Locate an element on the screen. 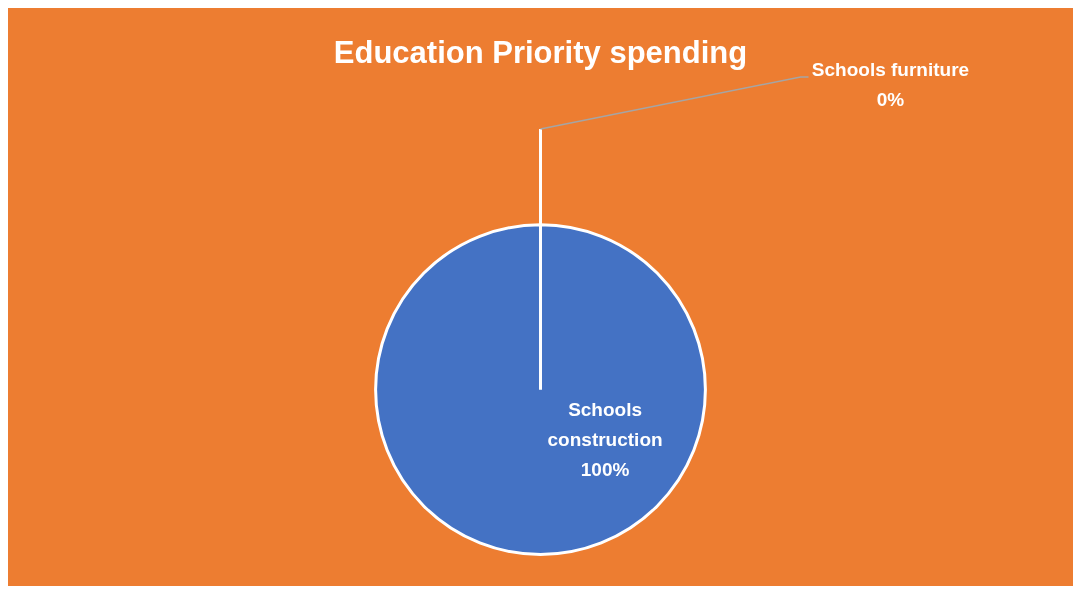  category-label: Schools furniture is located at coordinates (890, 70).